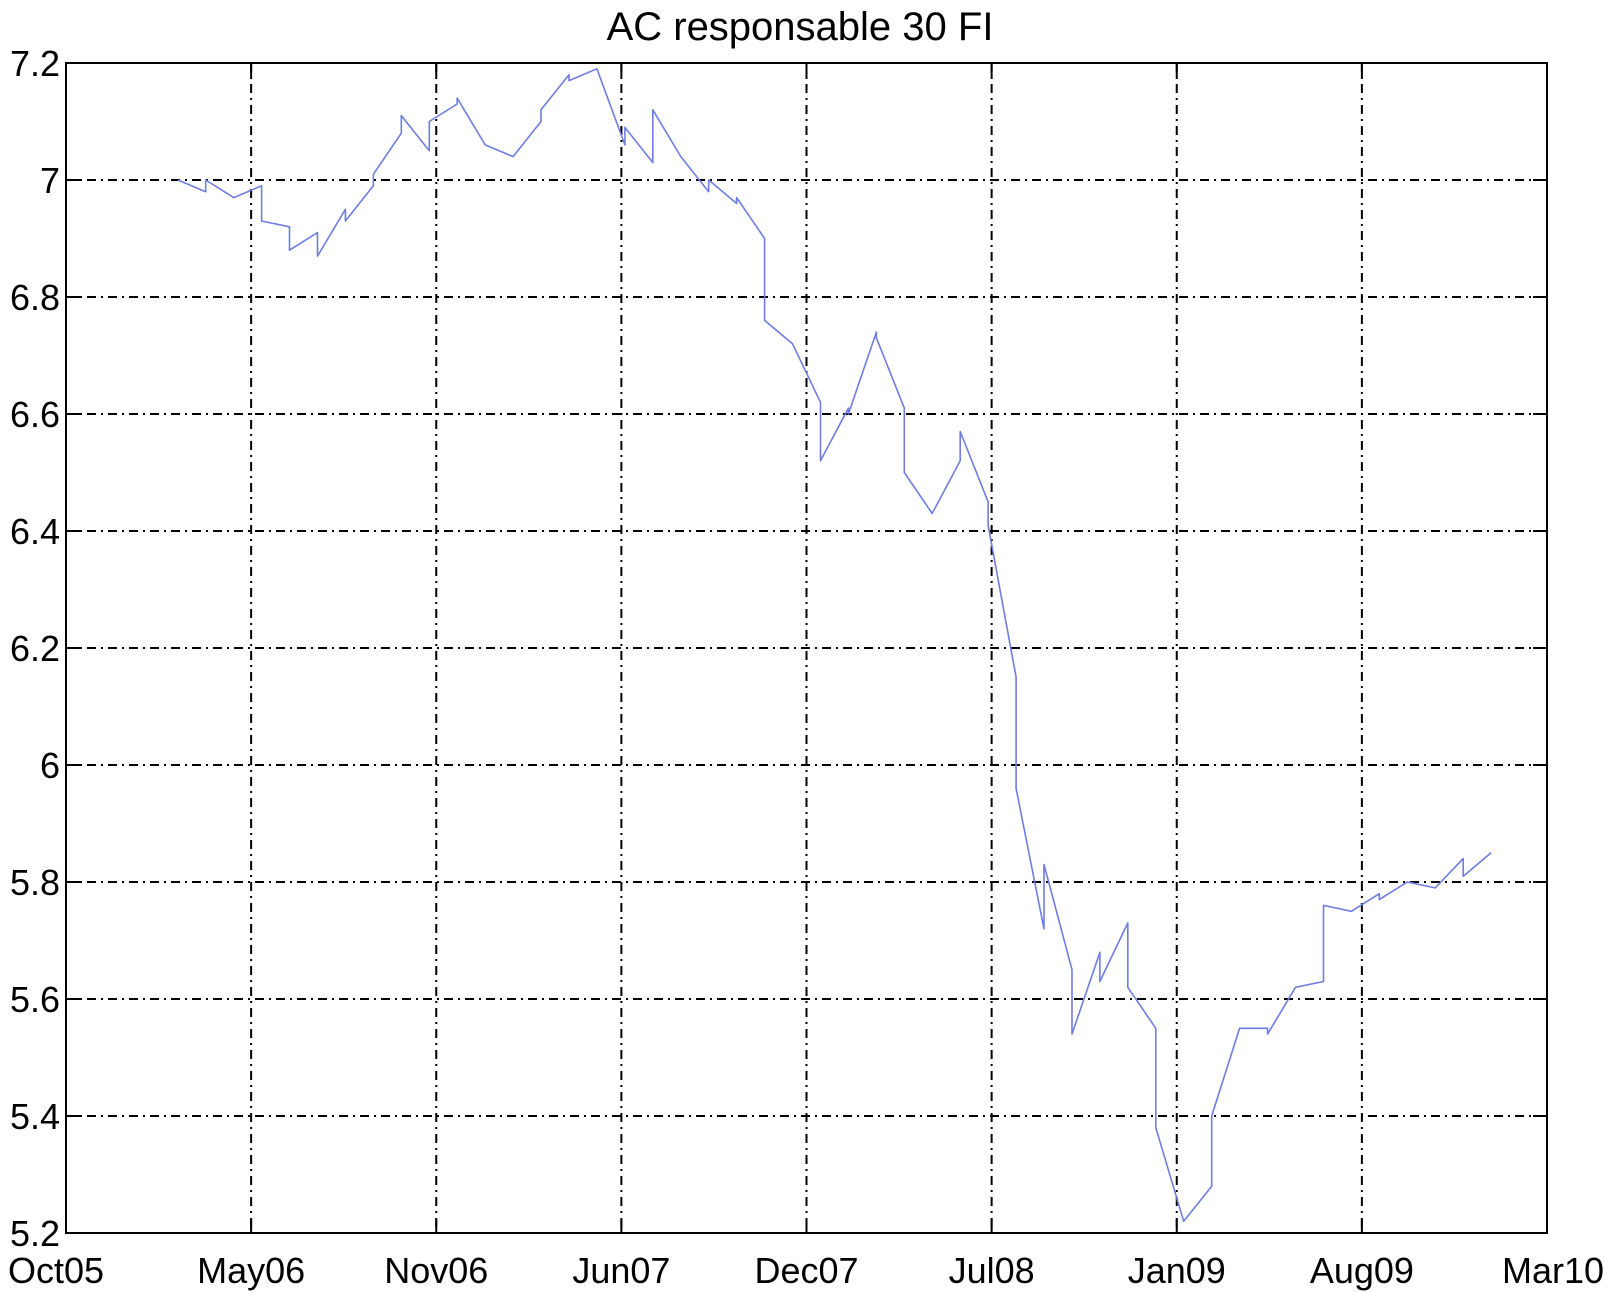 The width and height of the screenshot is (1609, 1292). Describe the element at coordinates (1362, 1270) in the screenshot. I see `x-tick-label: Aug09` at that location.